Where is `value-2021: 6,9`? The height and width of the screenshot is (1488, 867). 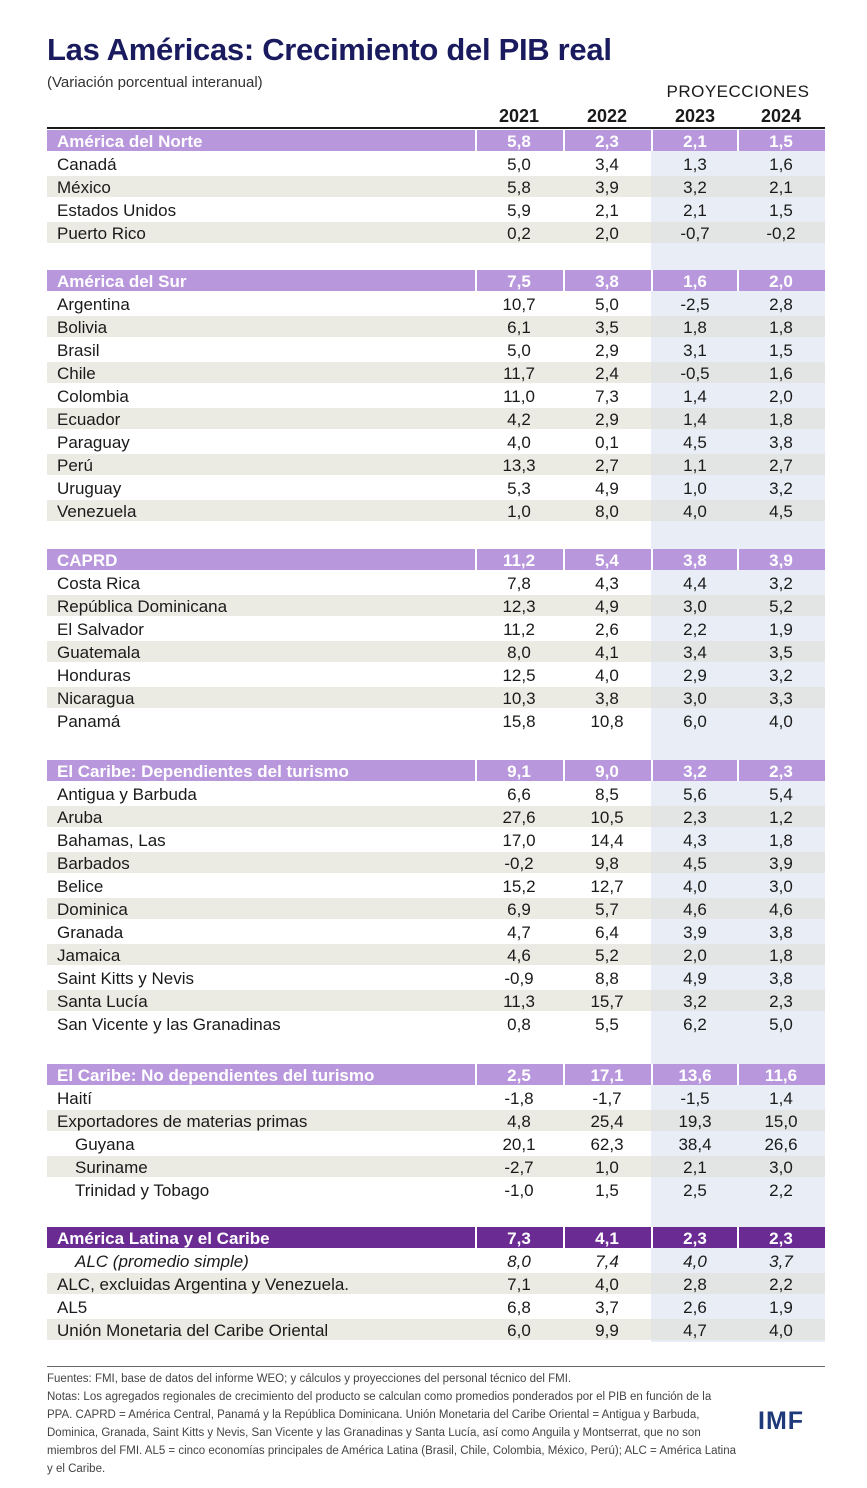 value-2021: 6,9 is located at coordinates (519, 909).